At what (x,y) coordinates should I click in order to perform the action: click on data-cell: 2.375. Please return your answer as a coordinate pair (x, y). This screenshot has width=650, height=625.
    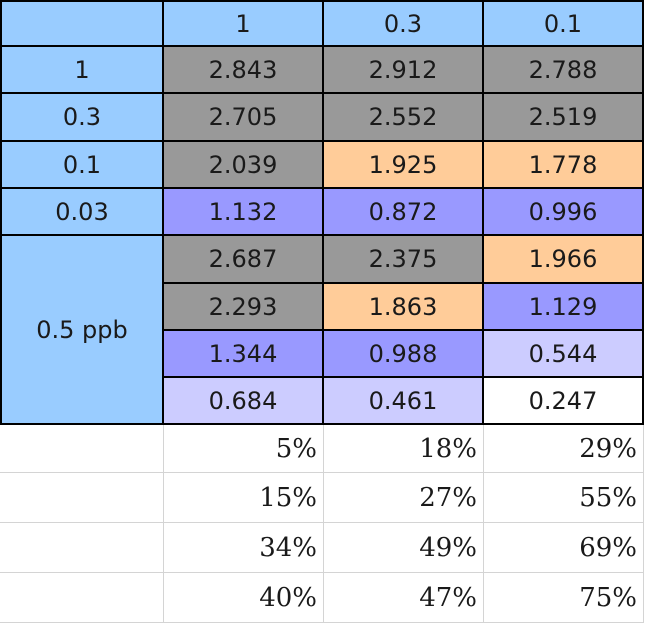
    Looking at the image, I should click on (404, 260).